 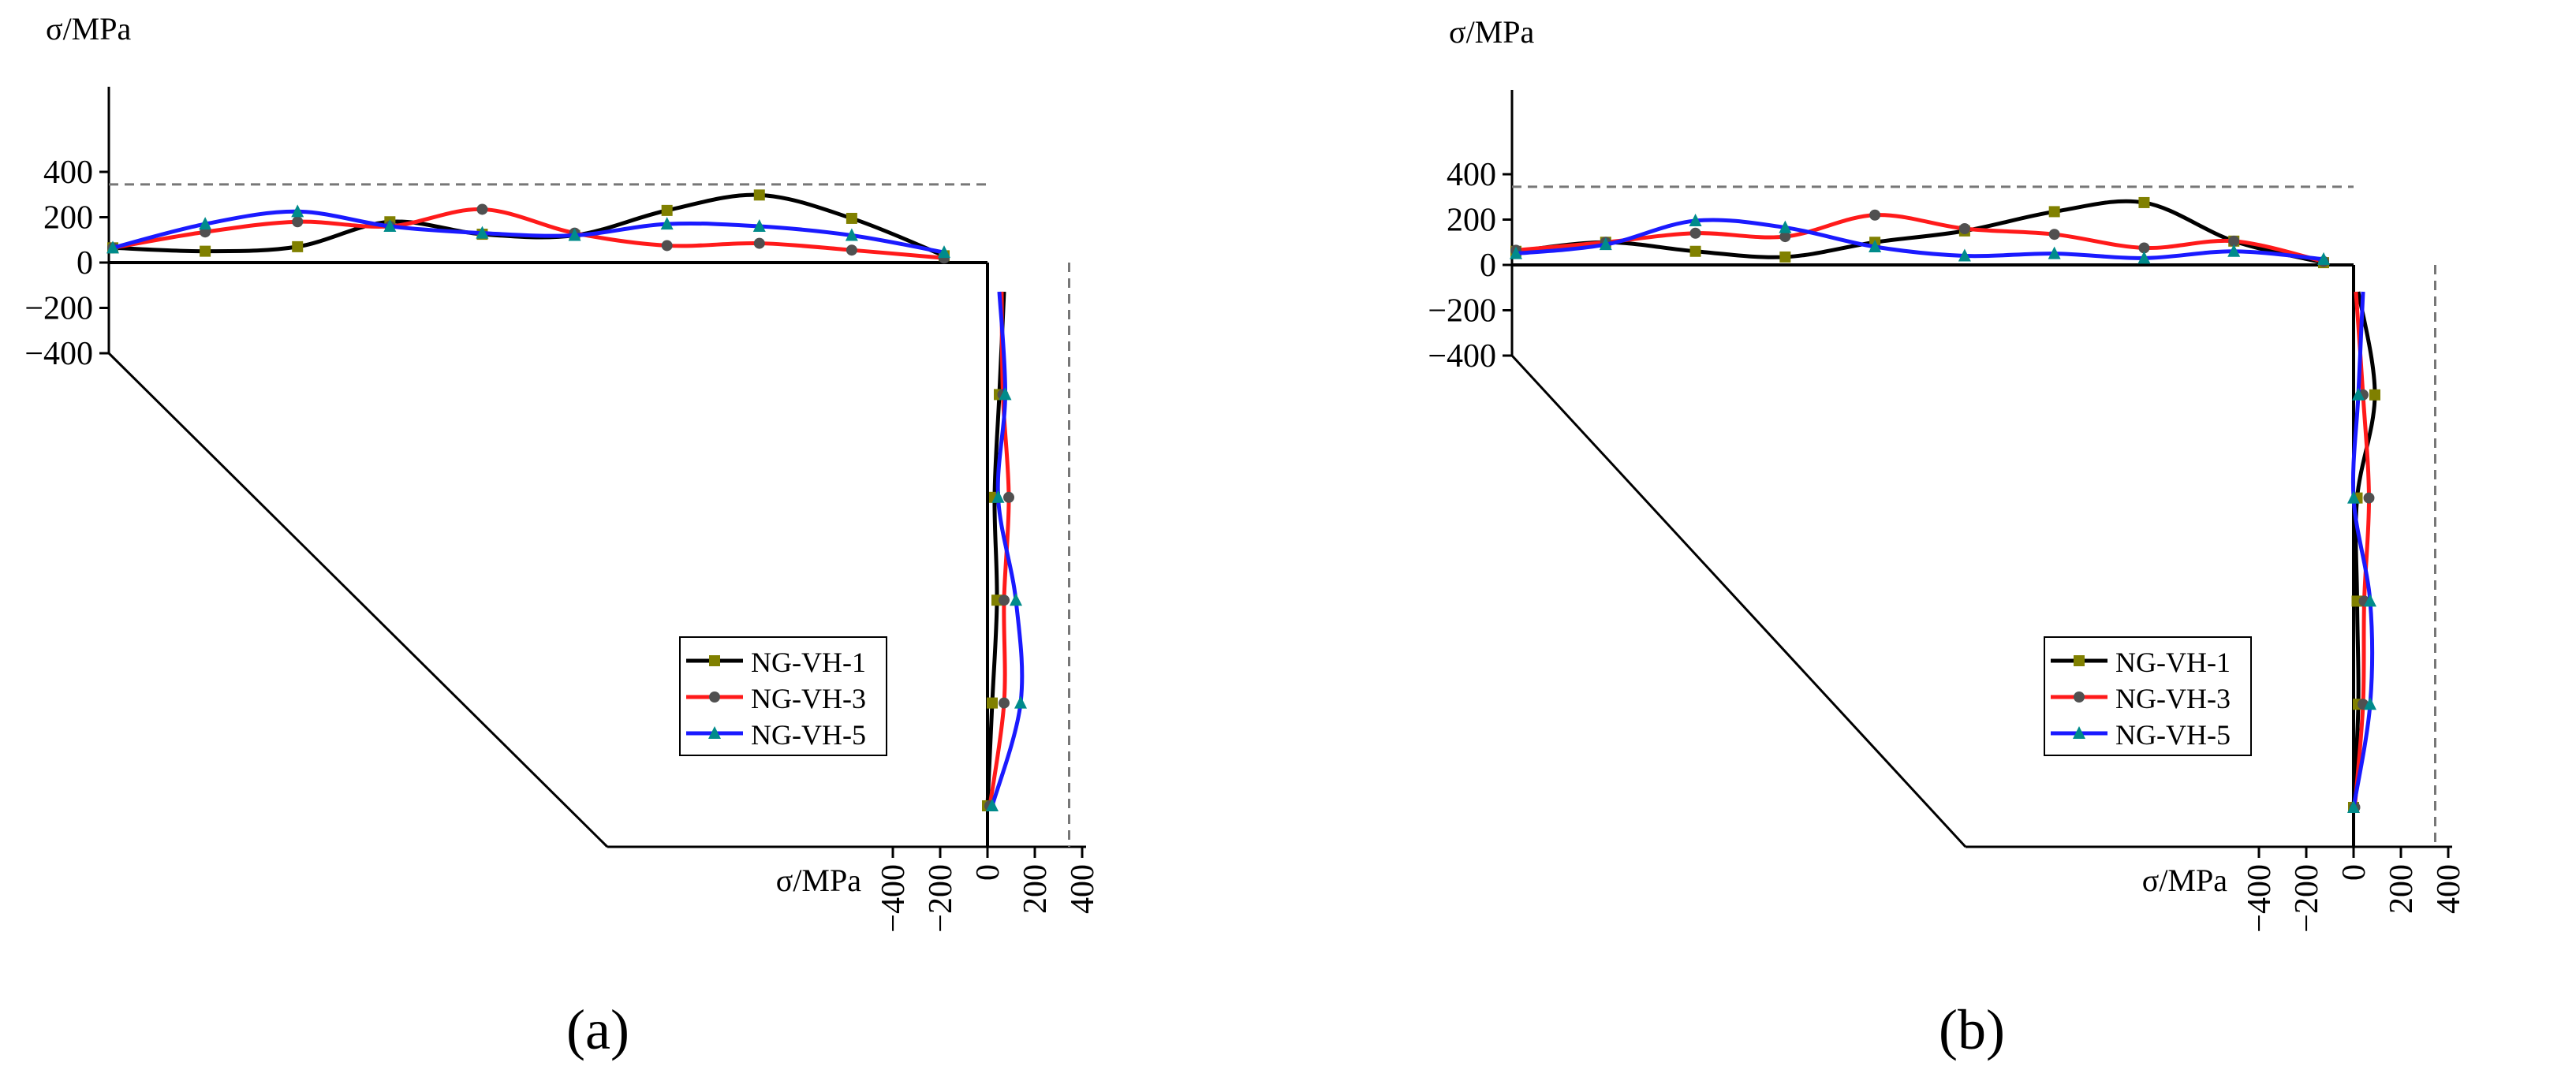 I want to click on legend-label: NG-VH-5, so click(x=808, y=735).